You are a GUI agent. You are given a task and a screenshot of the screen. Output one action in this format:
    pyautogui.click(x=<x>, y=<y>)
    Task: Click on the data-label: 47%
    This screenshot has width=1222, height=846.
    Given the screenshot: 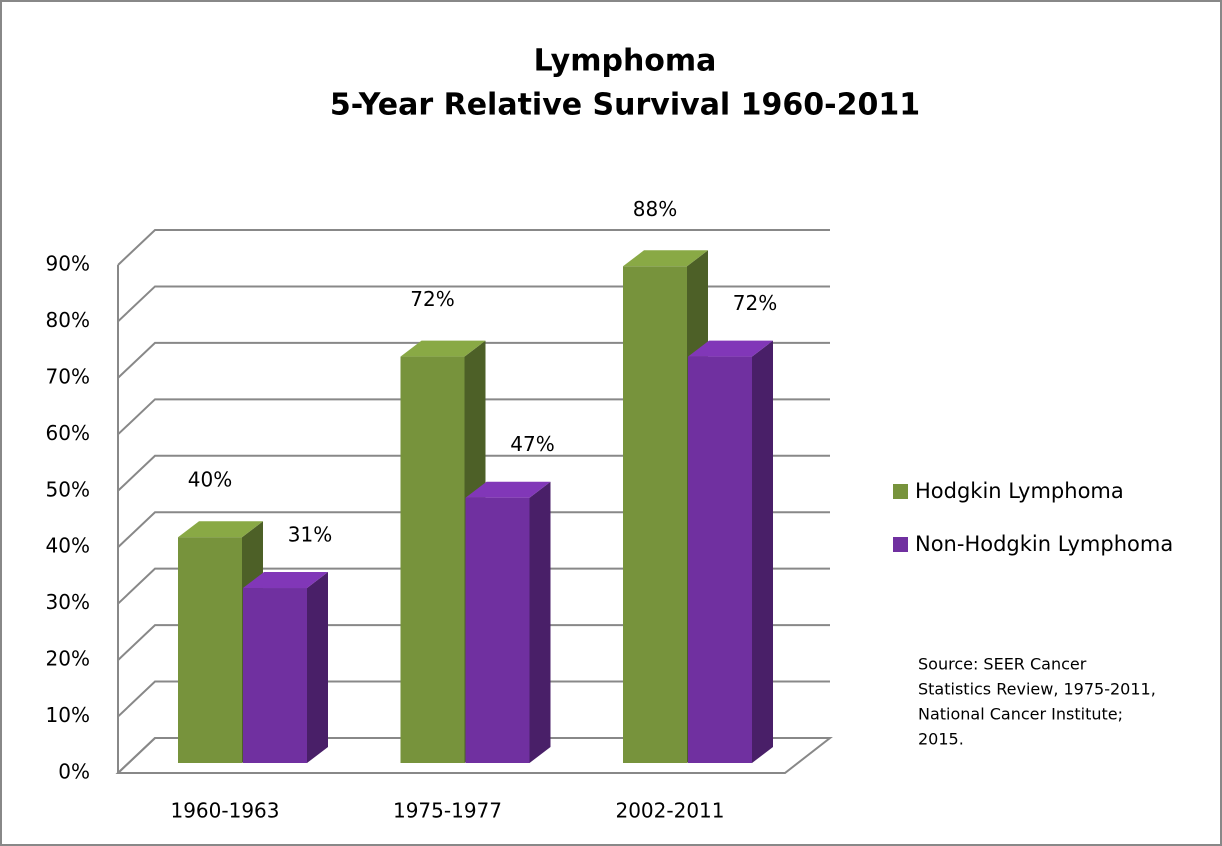 What is the action you would take?
    pyautogui.click(x=532, y=444)
    